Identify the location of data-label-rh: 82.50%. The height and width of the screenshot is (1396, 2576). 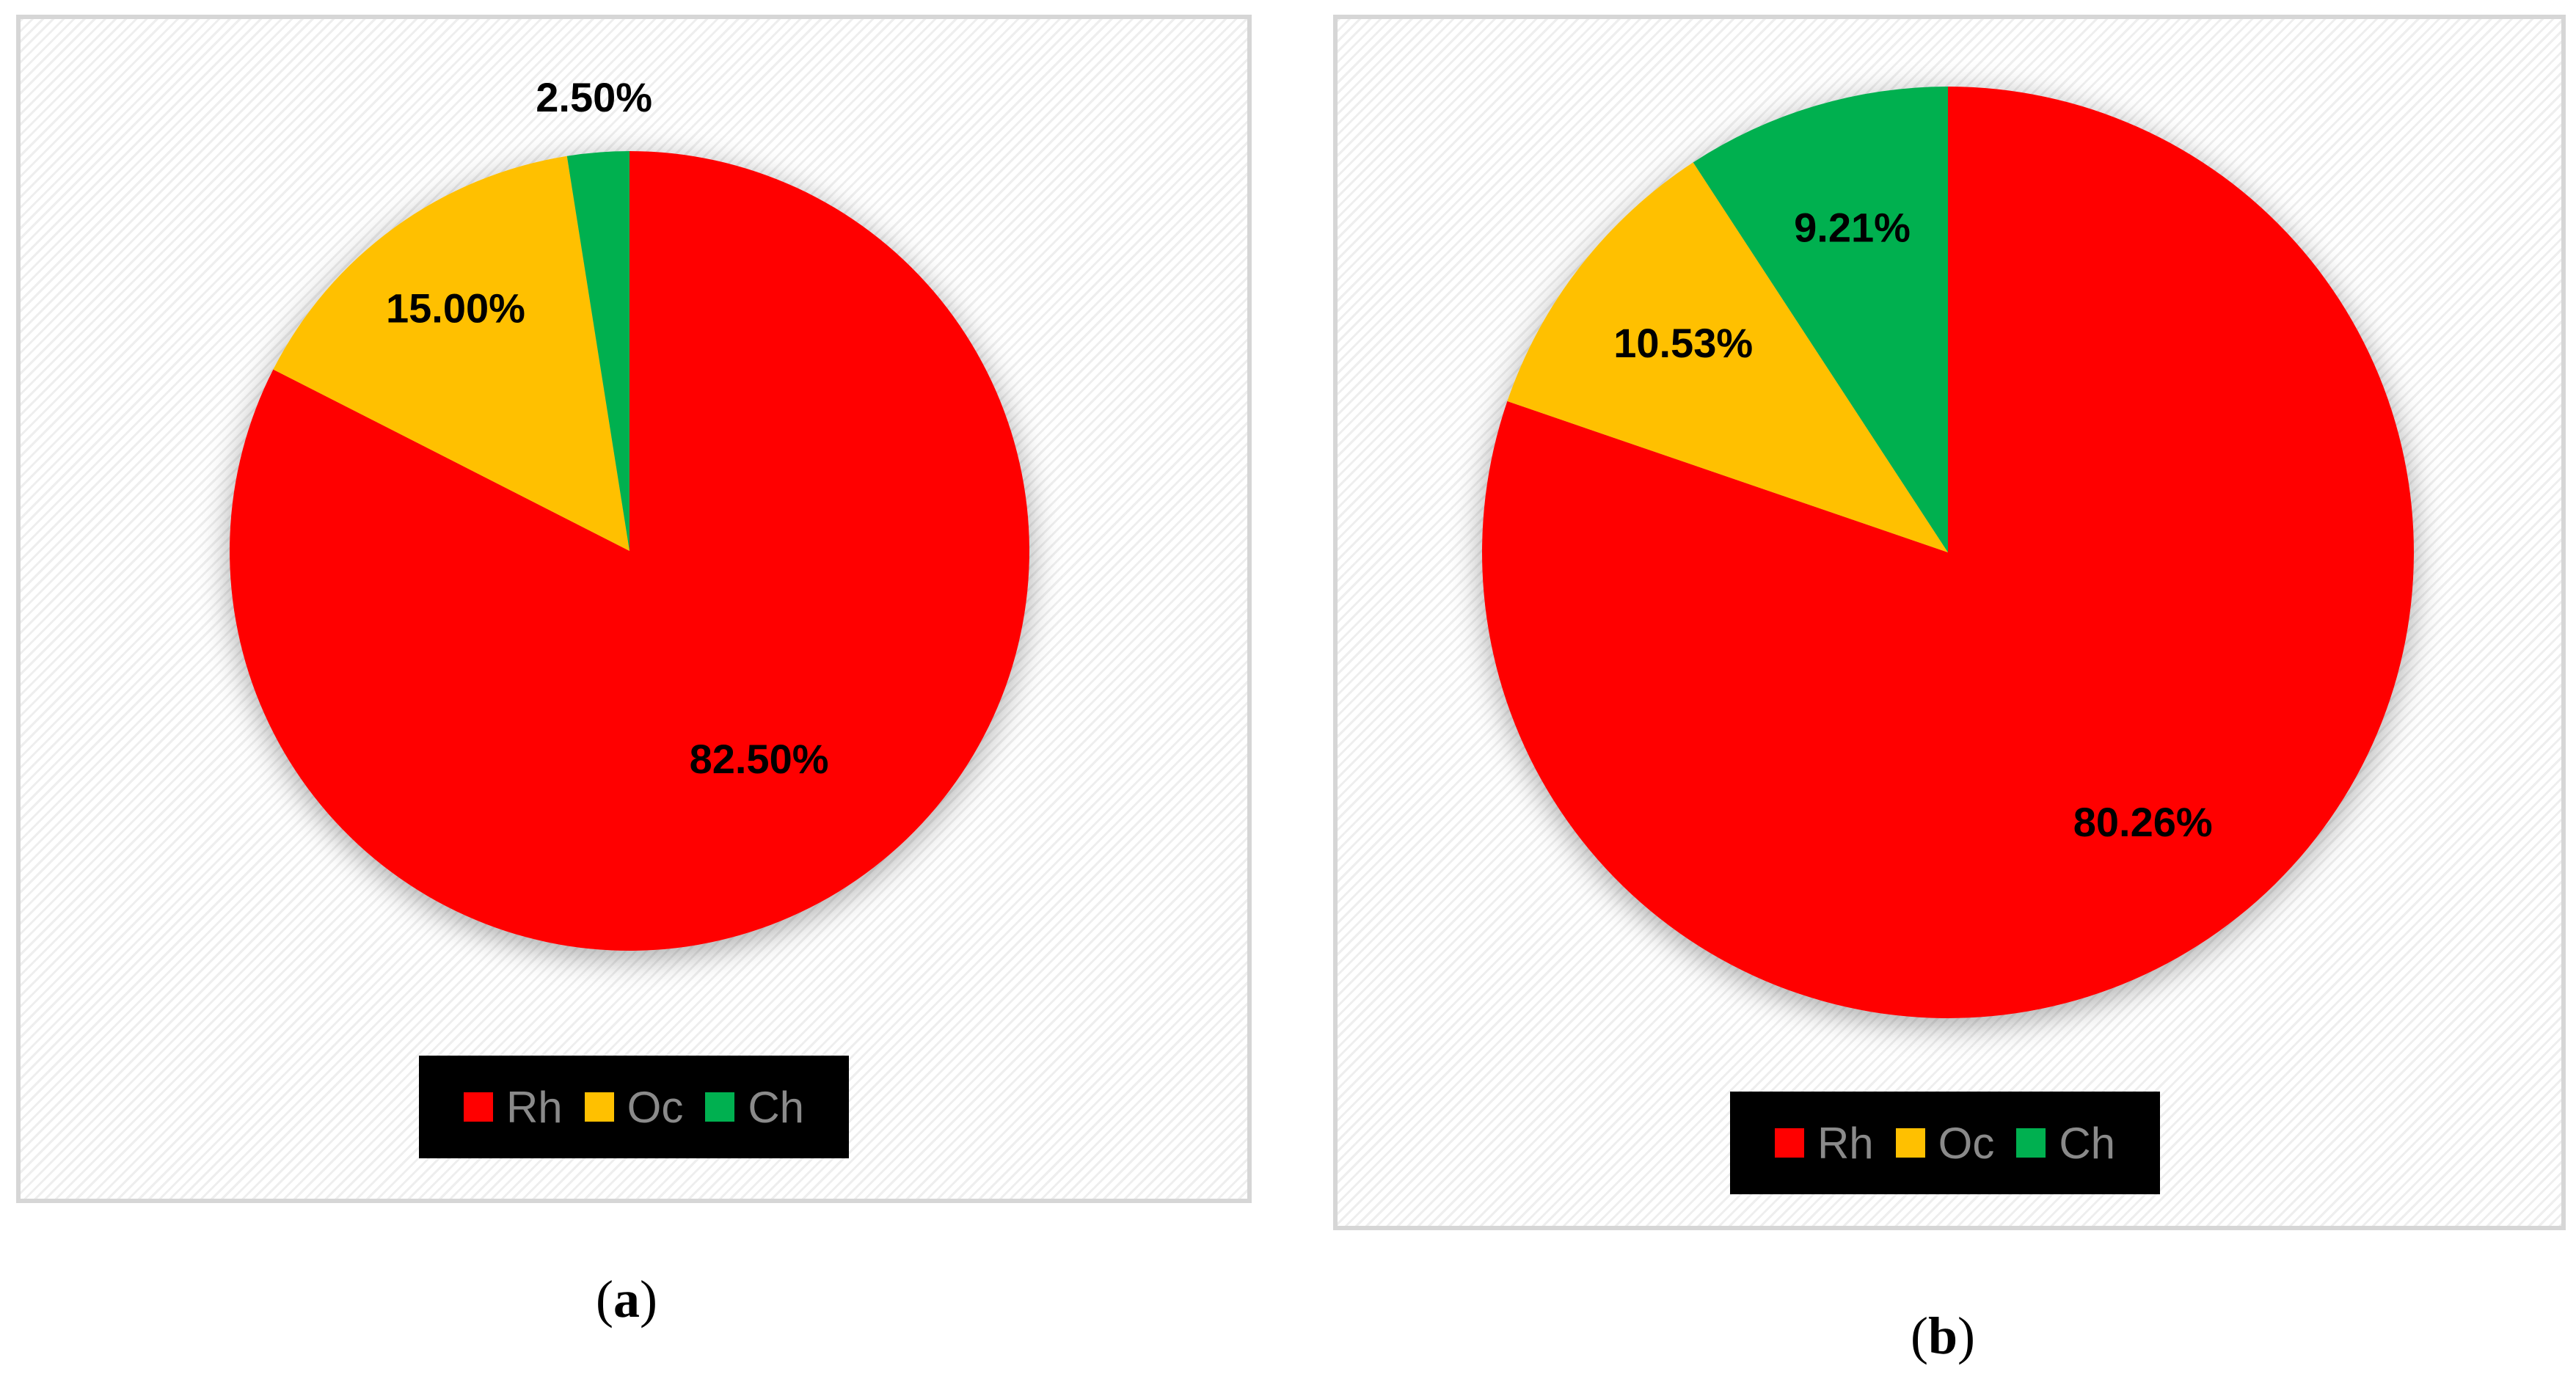
(760, 759).